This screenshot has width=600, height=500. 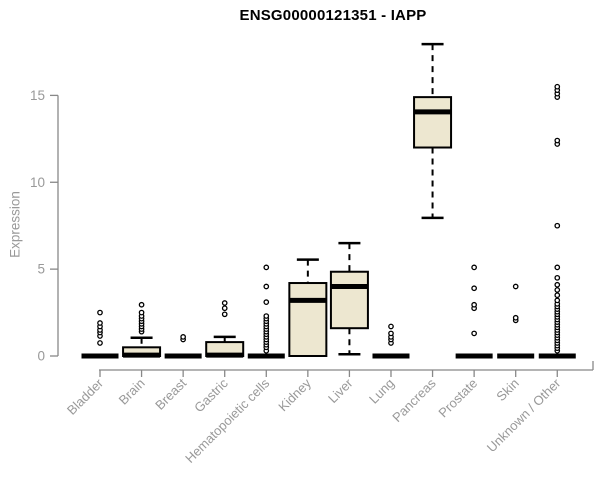 I want to click on box-group-skin, so click(x=516, y=321).